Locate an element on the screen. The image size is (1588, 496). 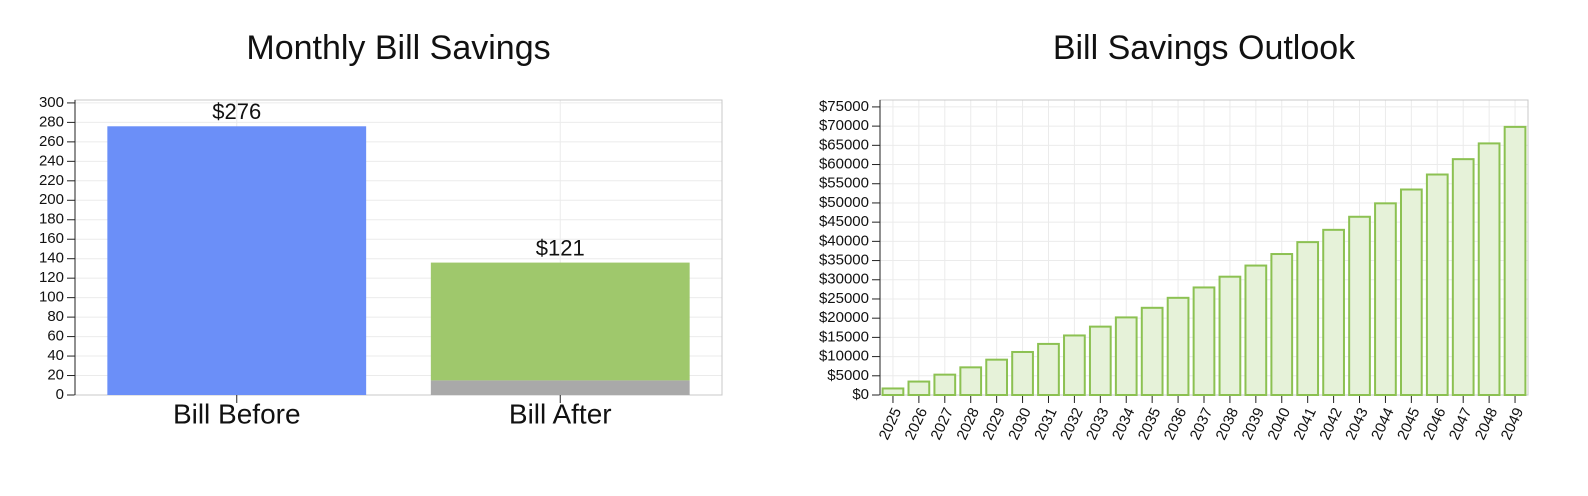
x-tick-label: 2029 is located at coordinates (994, 423).